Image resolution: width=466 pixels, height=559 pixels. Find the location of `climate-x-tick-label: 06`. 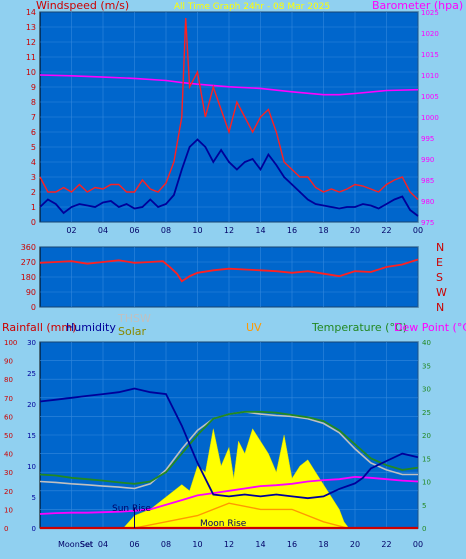

climate-x-tick-label: 06 is located at coordinates (134, 544).